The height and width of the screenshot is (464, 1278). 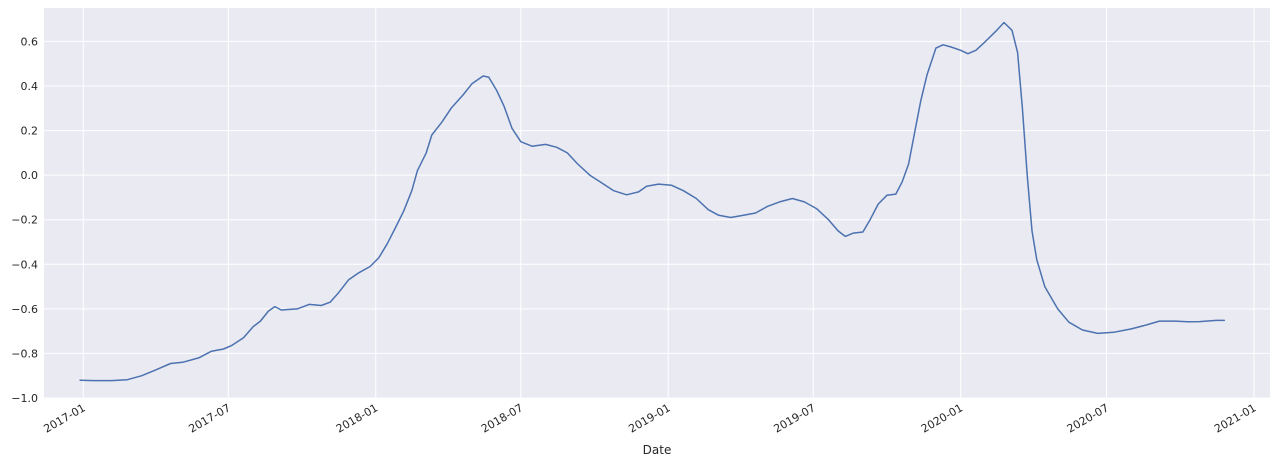 What do you see at coordinates (30, 86) in the screenshot?
I see `y-tick-label: 0.4` at bounding box center [30, 86].